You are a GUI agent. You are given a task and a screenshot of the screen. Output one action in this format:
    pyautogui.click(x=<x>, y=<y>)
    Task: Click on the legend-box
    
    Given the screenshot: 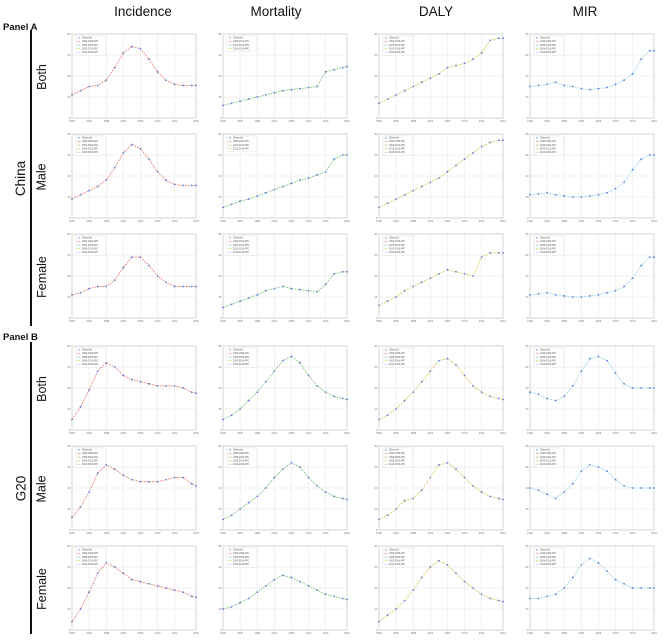 What is the action you would take?
    pyautogui.click(x=549, y=357)
    